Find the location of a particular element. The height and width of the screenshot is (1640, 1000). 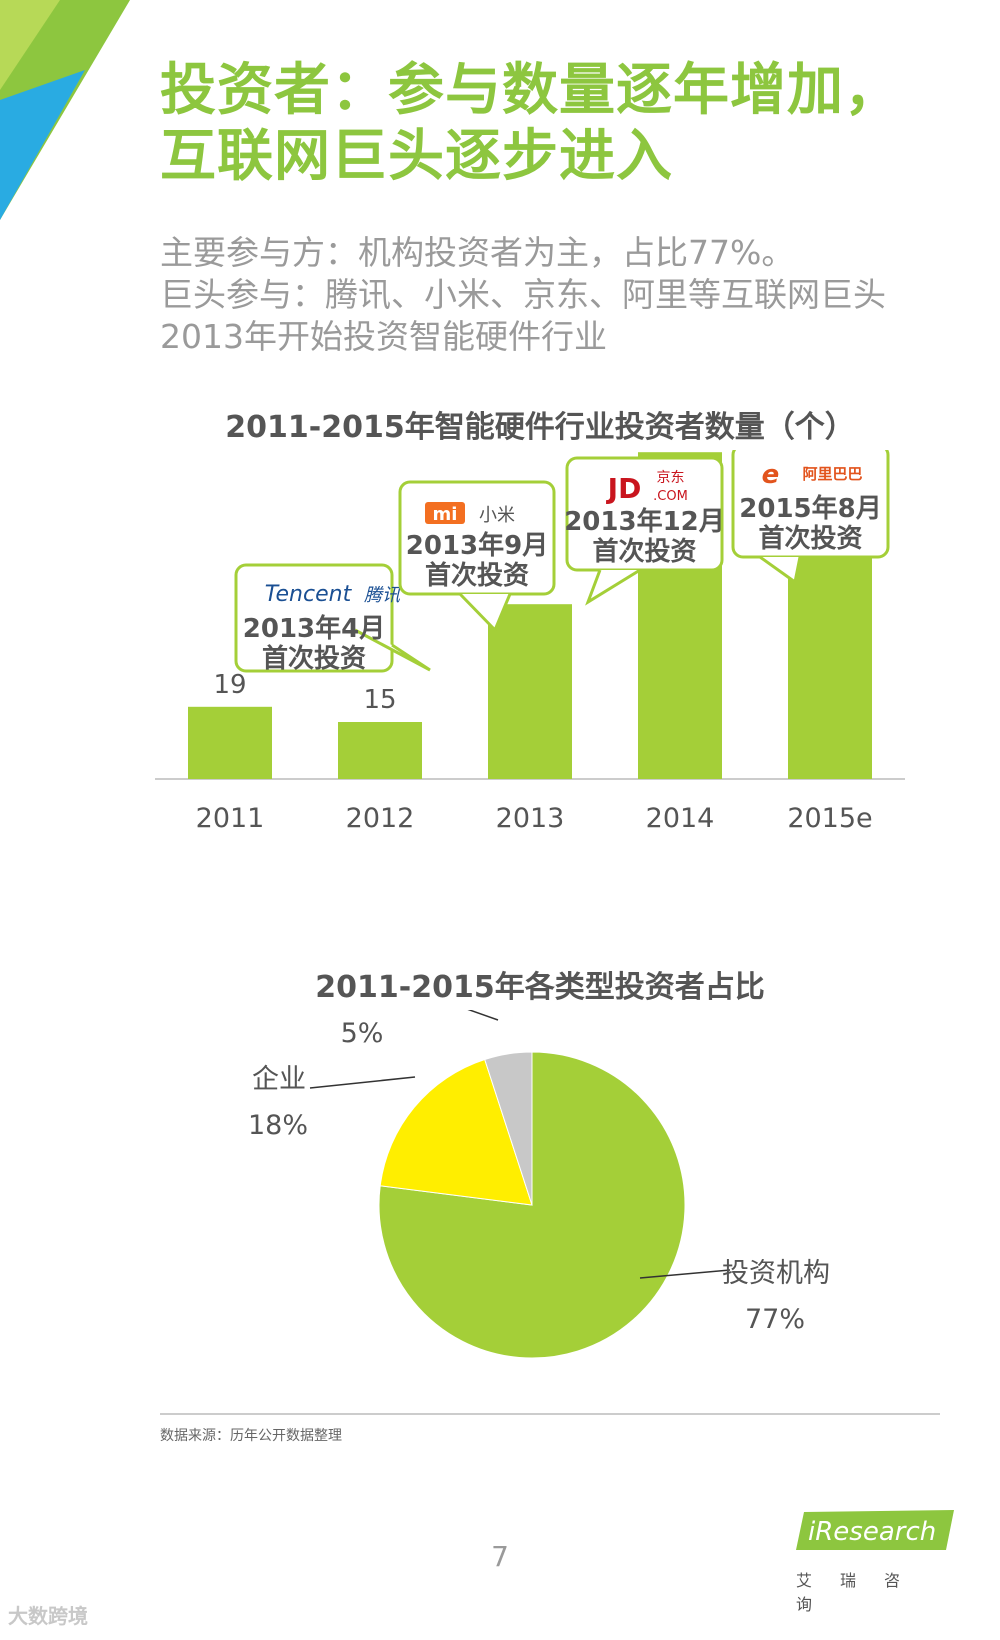

logo-jd: JD 京东 .COM is located at coordinates (647, 487).